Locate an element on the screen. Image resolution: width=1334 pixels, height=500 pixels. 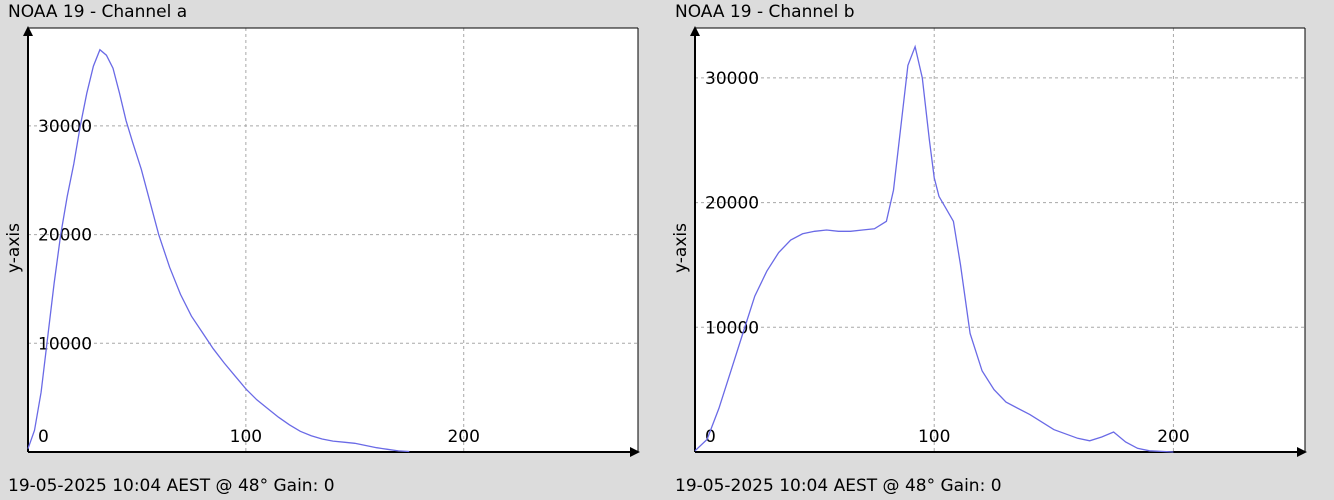
chart-title: NOAA 19 - Channel a is located at coordinates (98, 12).